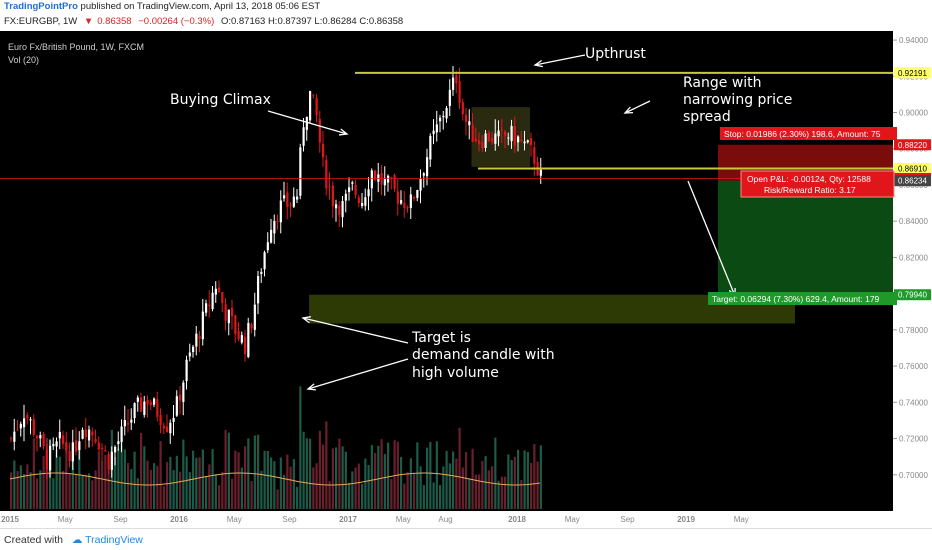  Describe the element at coordinates (114, 21) in the screenshot. I see `last-price: 0.86358` at that location.